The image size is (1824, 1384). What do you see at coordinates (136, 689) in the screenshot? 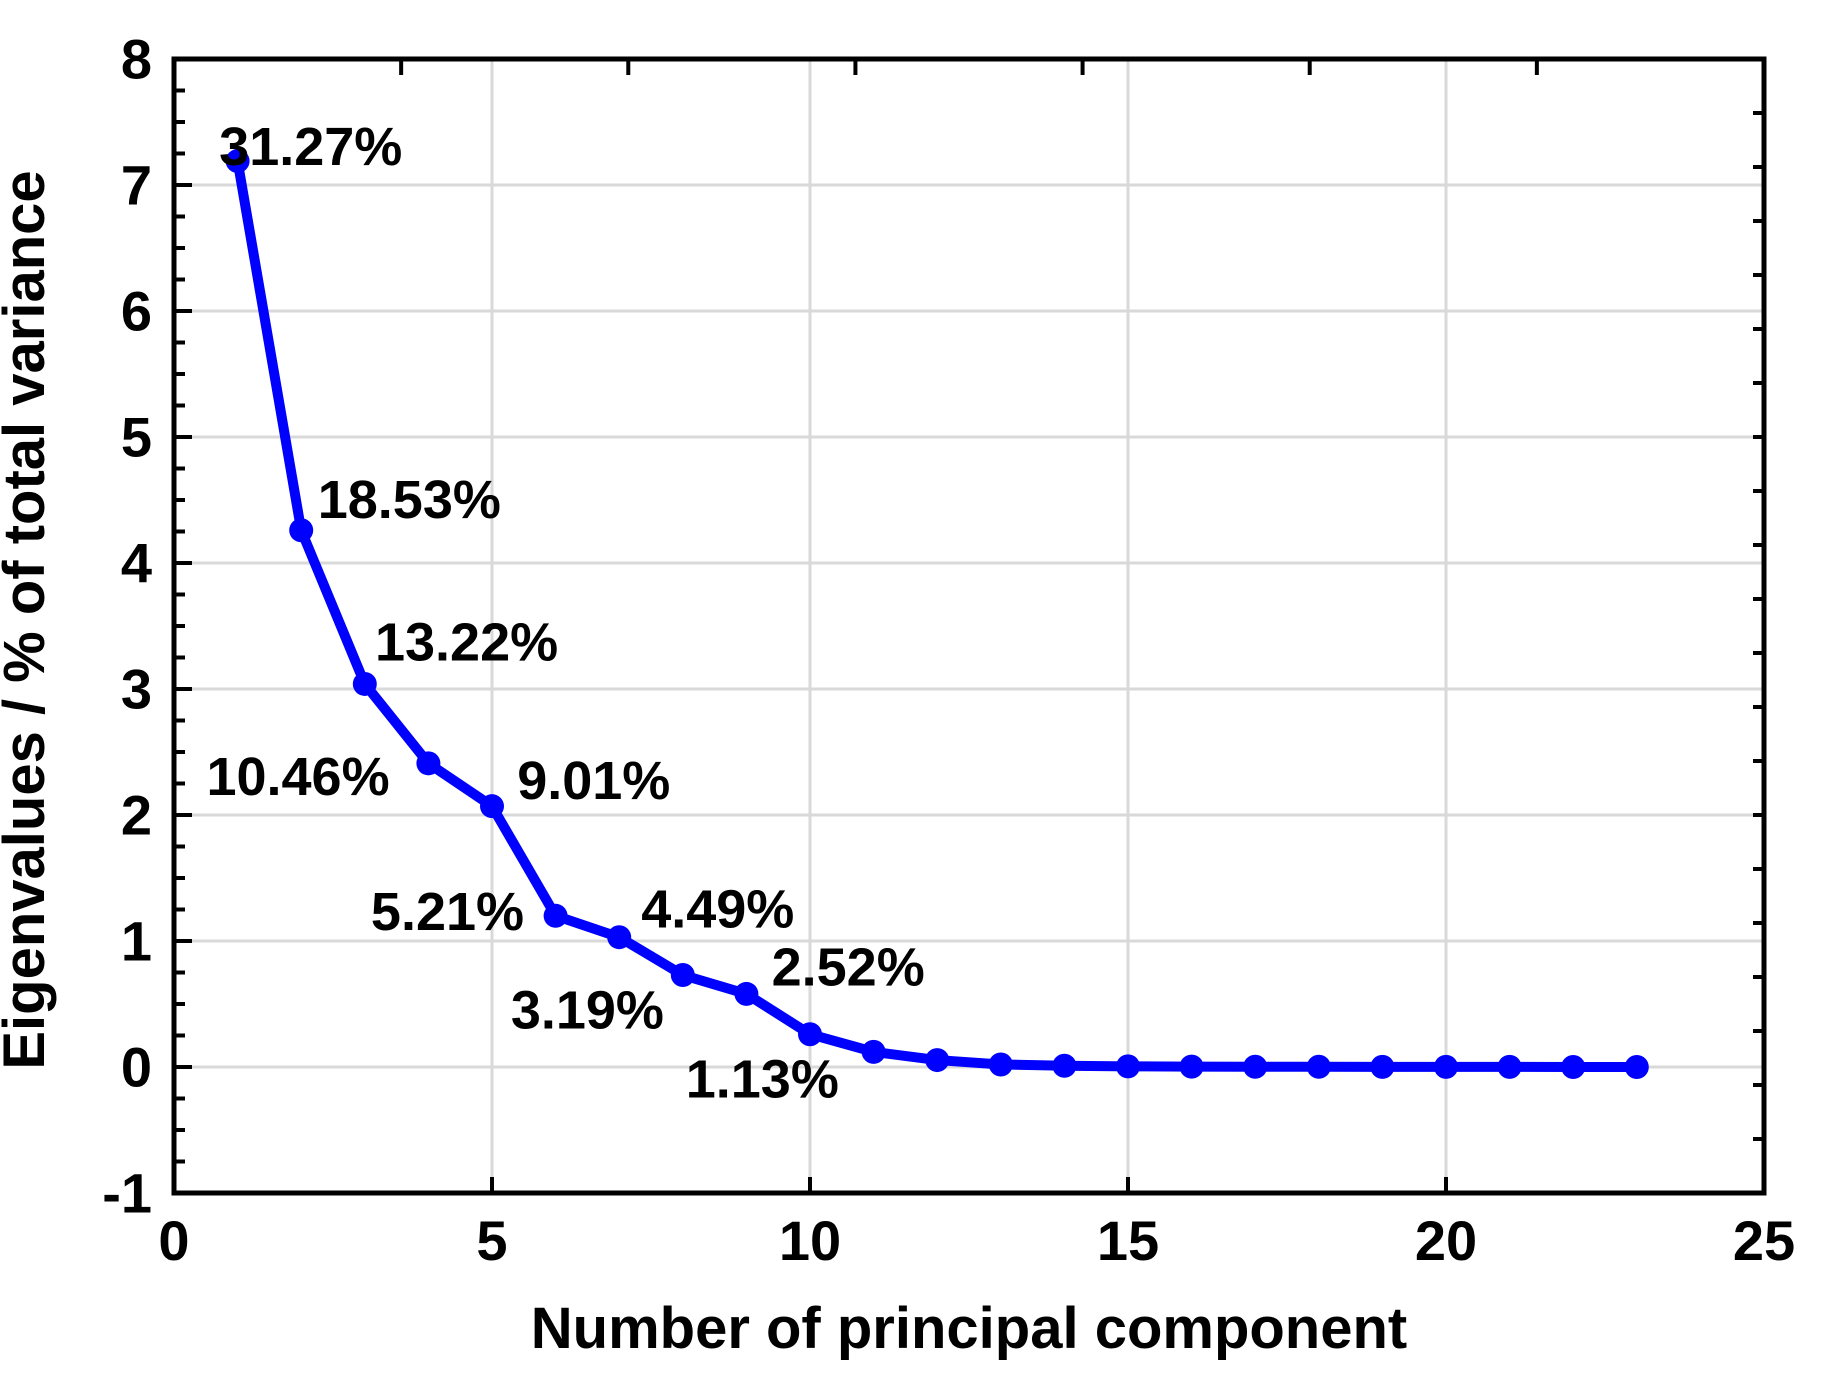
I see `y-tick-label: 3` at bounding box center [136, 689].